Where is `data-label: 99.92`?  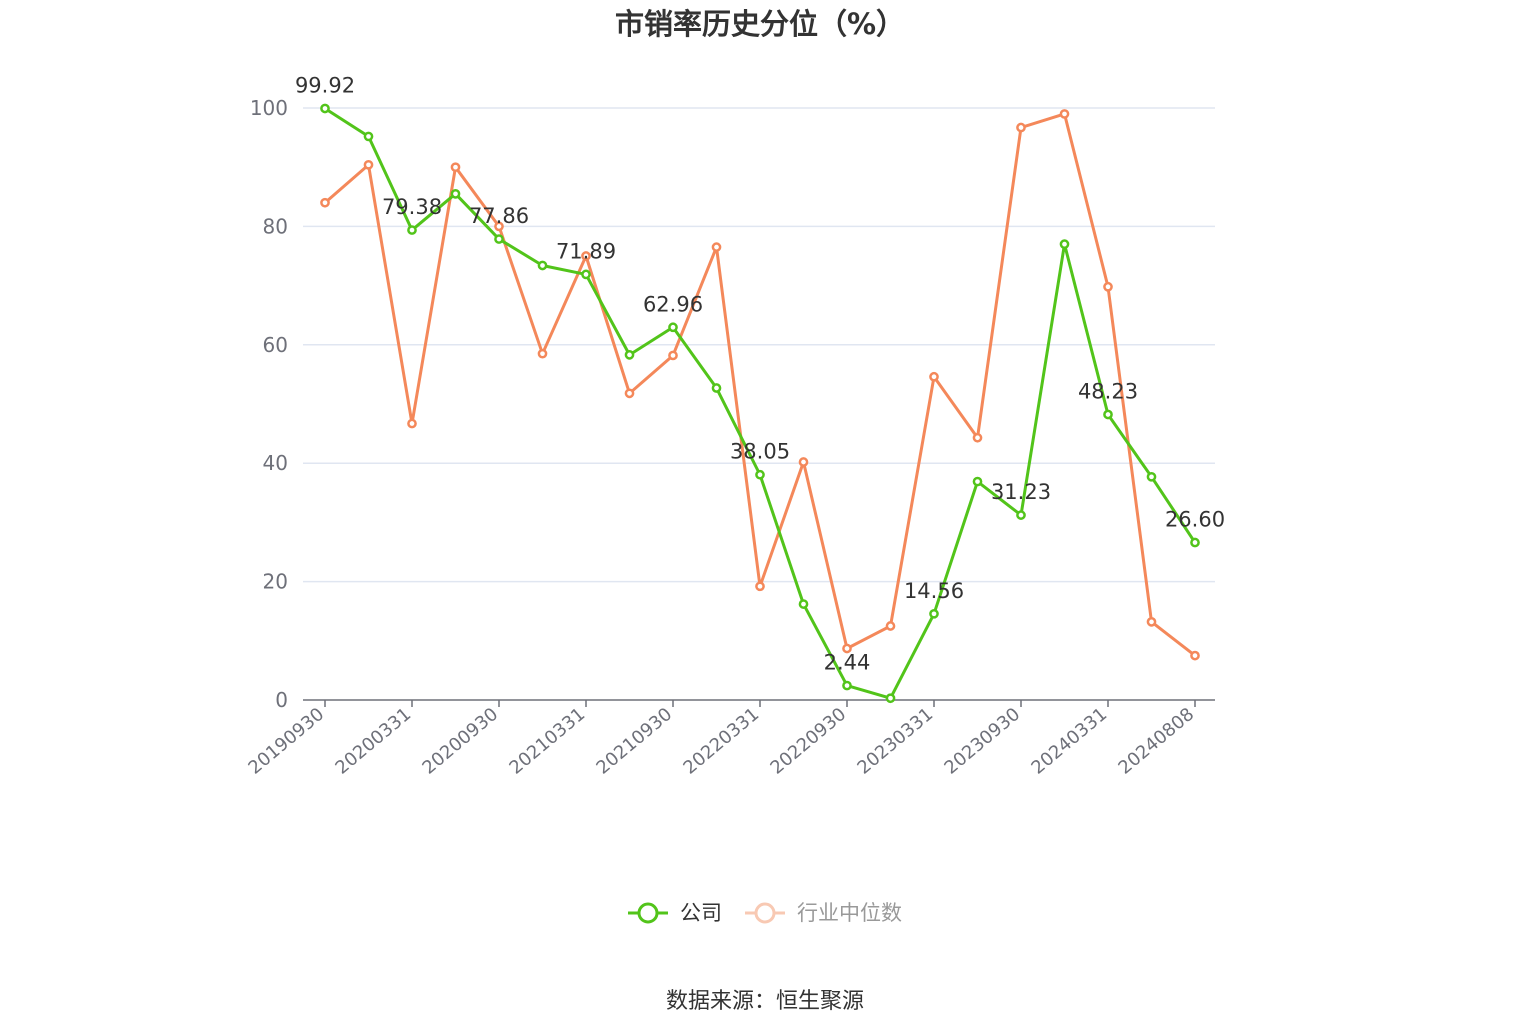 data-label: 99.92 is located at coordinates (325, 85).